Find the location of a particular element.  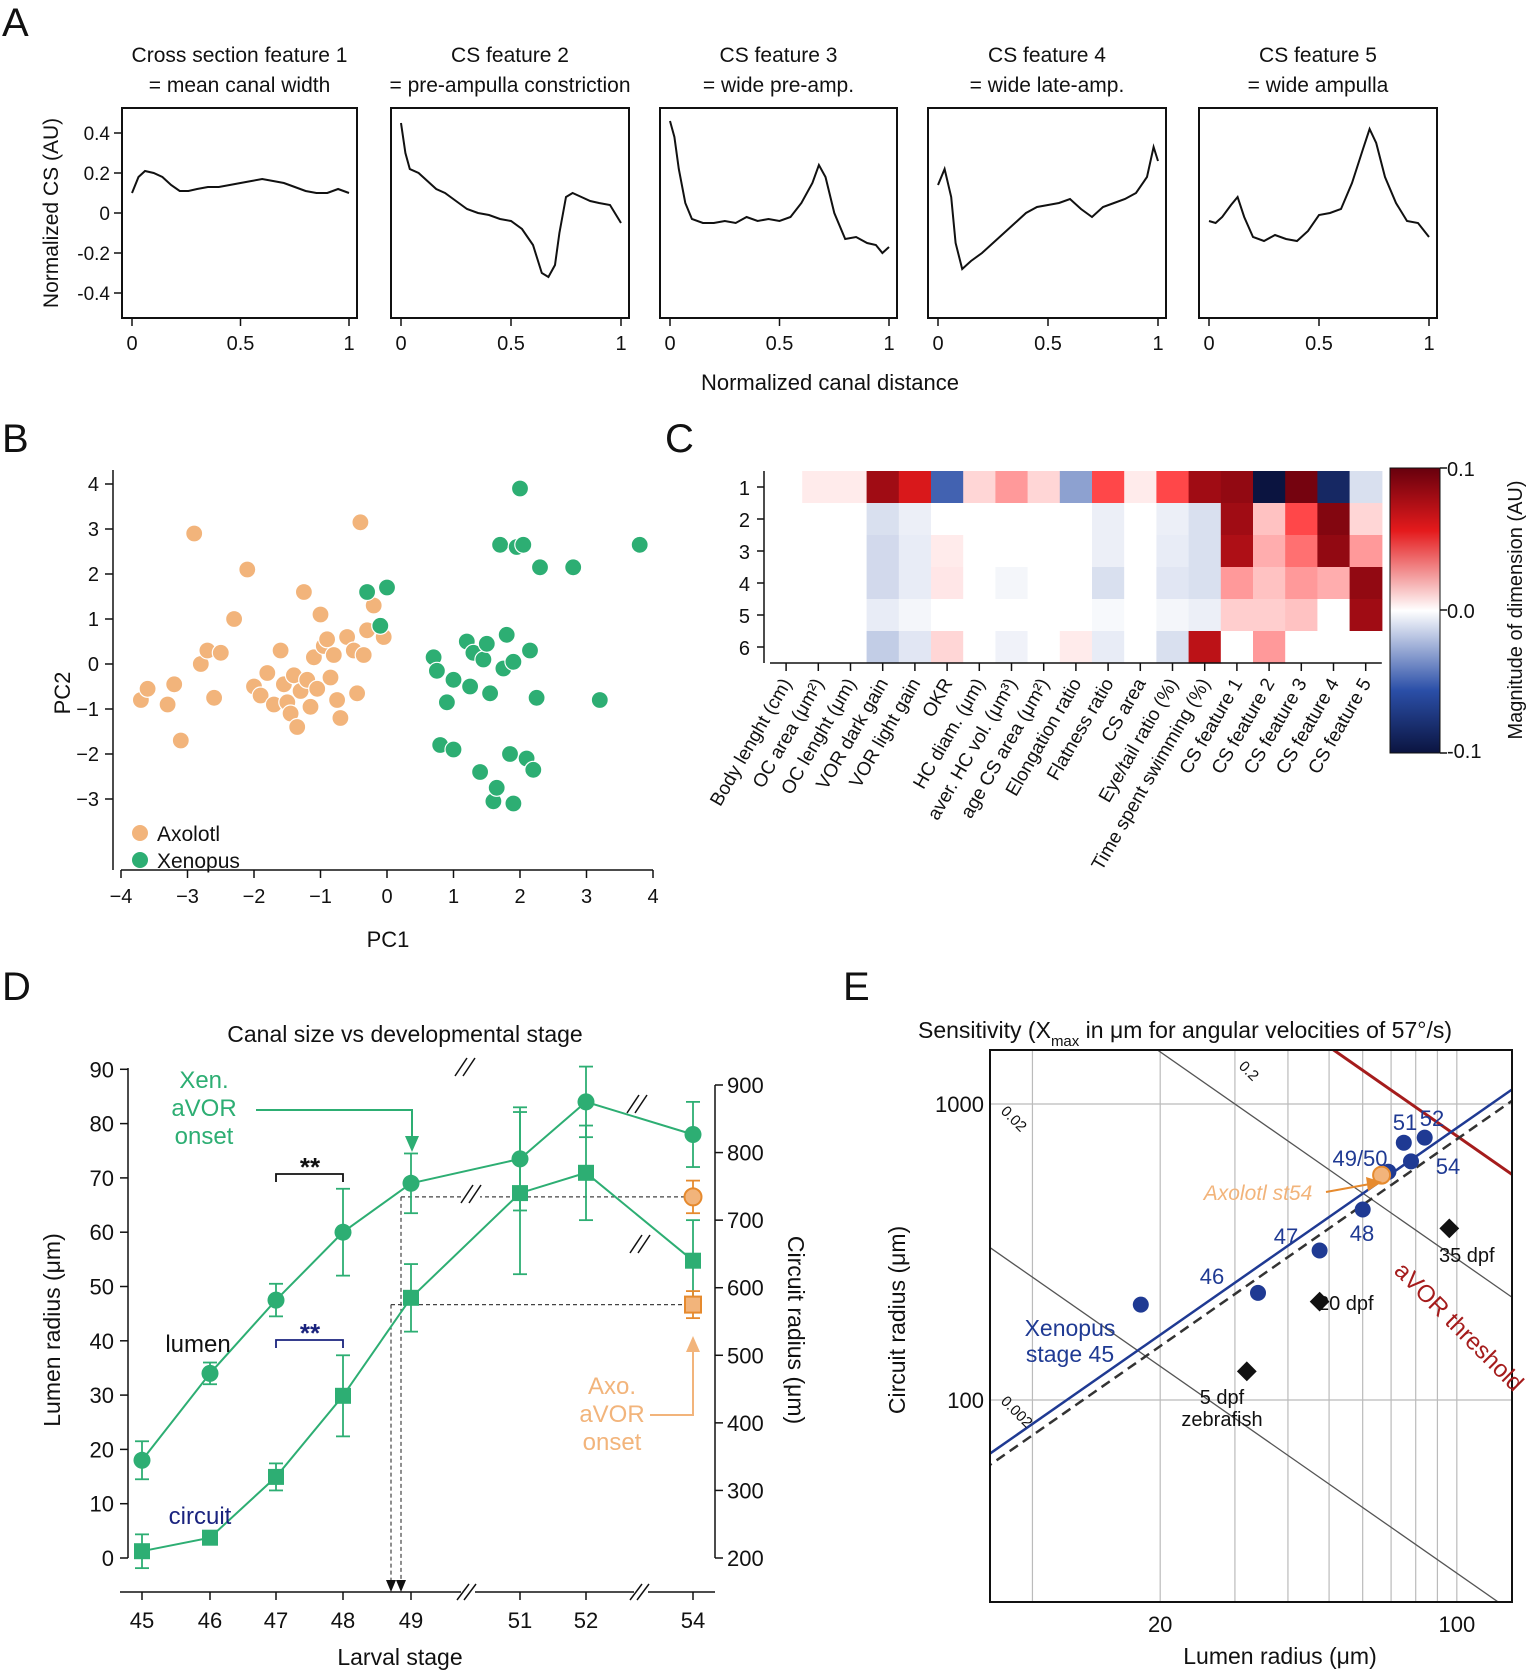

x-tick-label: 1 is located at coordinates (453, 897).